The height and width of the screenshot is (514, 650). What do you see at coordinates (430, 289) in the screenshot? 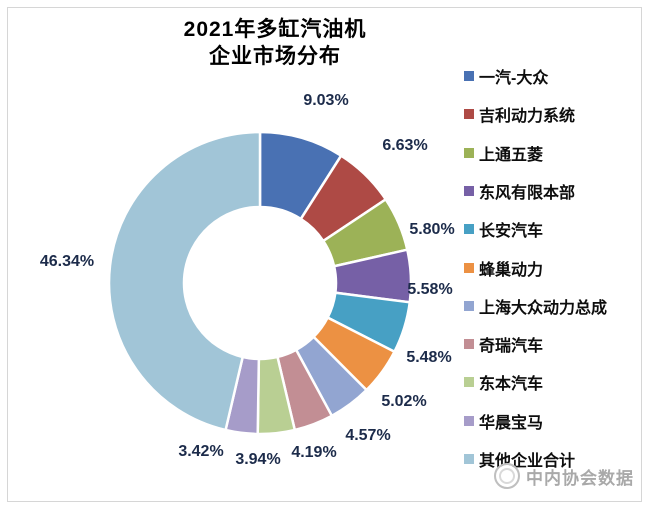
I see `slice-label-4: 5.58%` at bounding box center [430, 289].